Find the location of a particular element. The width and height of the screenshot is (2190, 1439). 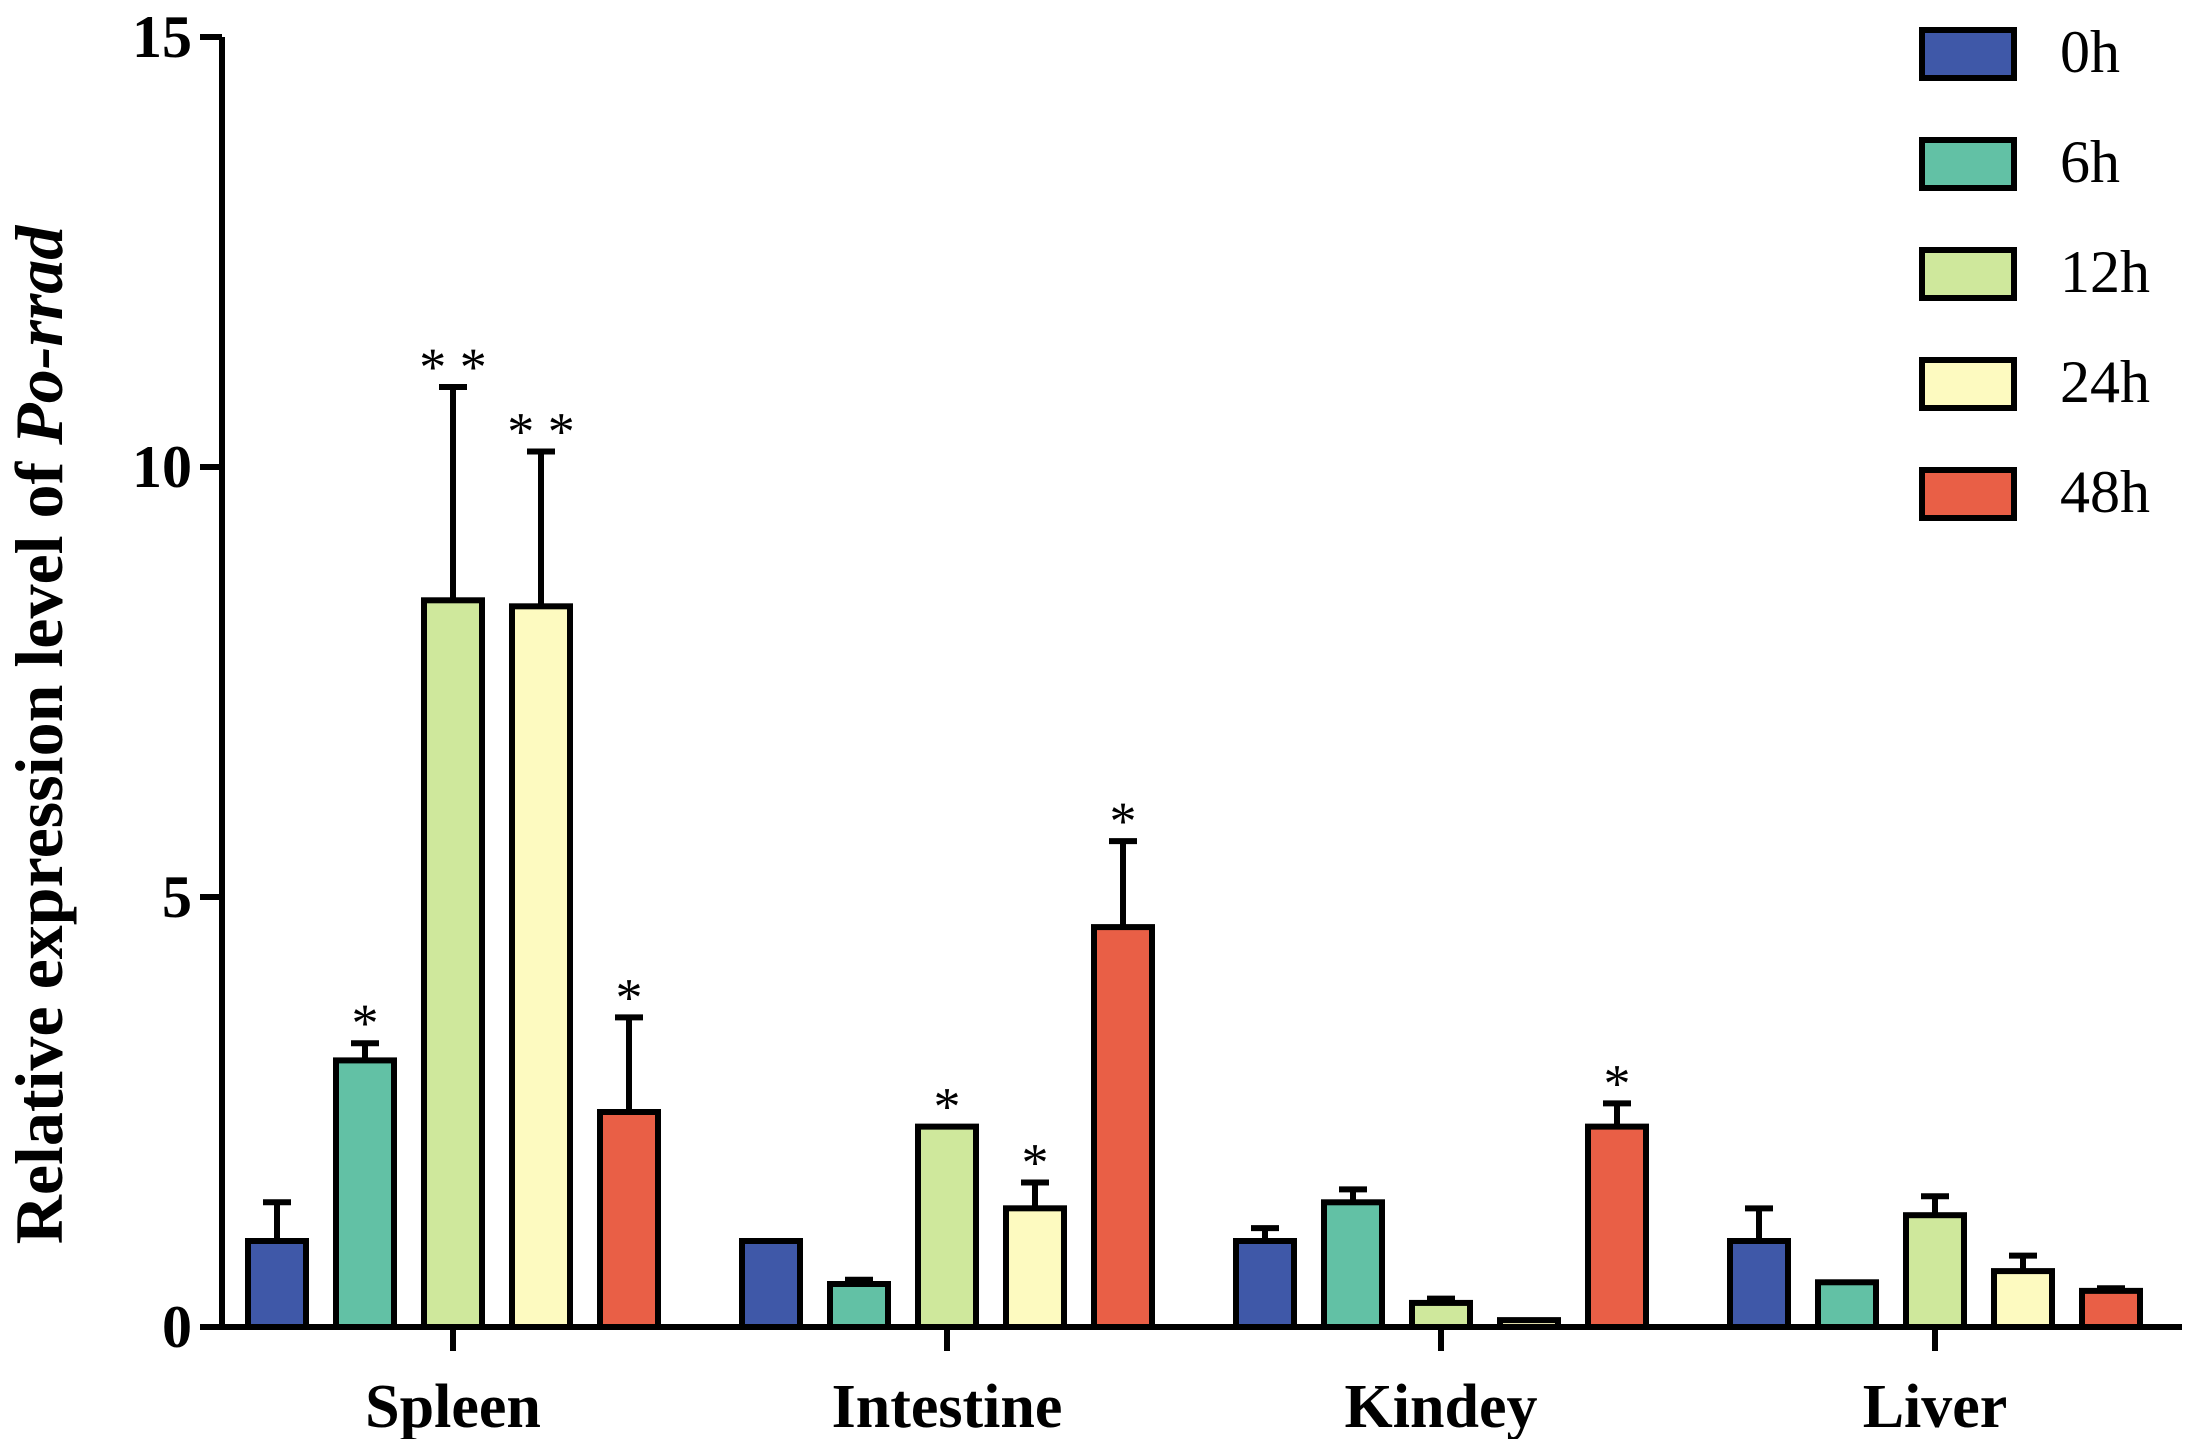

legend-label: 12h is located at coordinates (2105, 272).